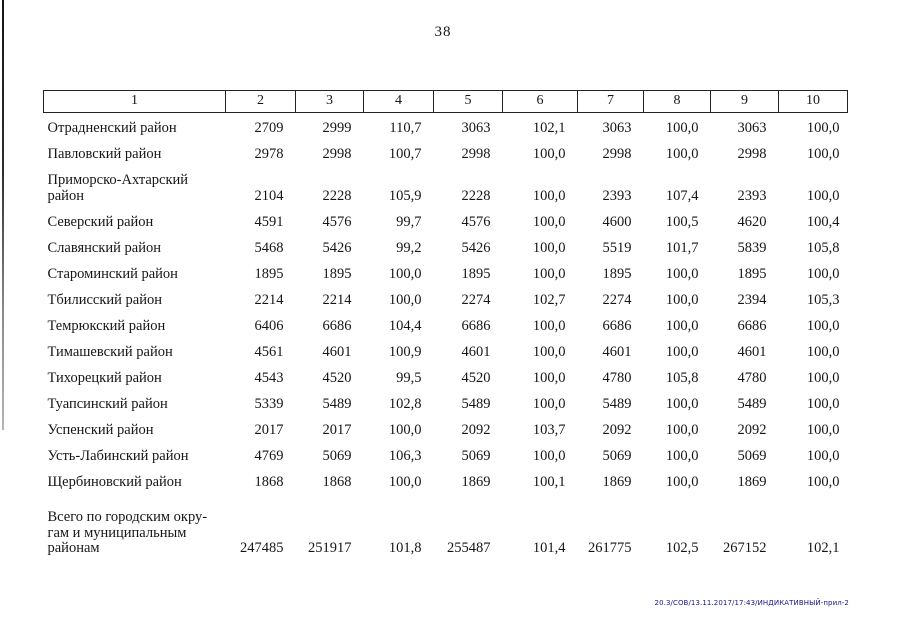 This screenshot has width=905, height=640. Describe the element at coordinates (269, 196) in the screenshot. I see `value-cell: 2104` at that location.